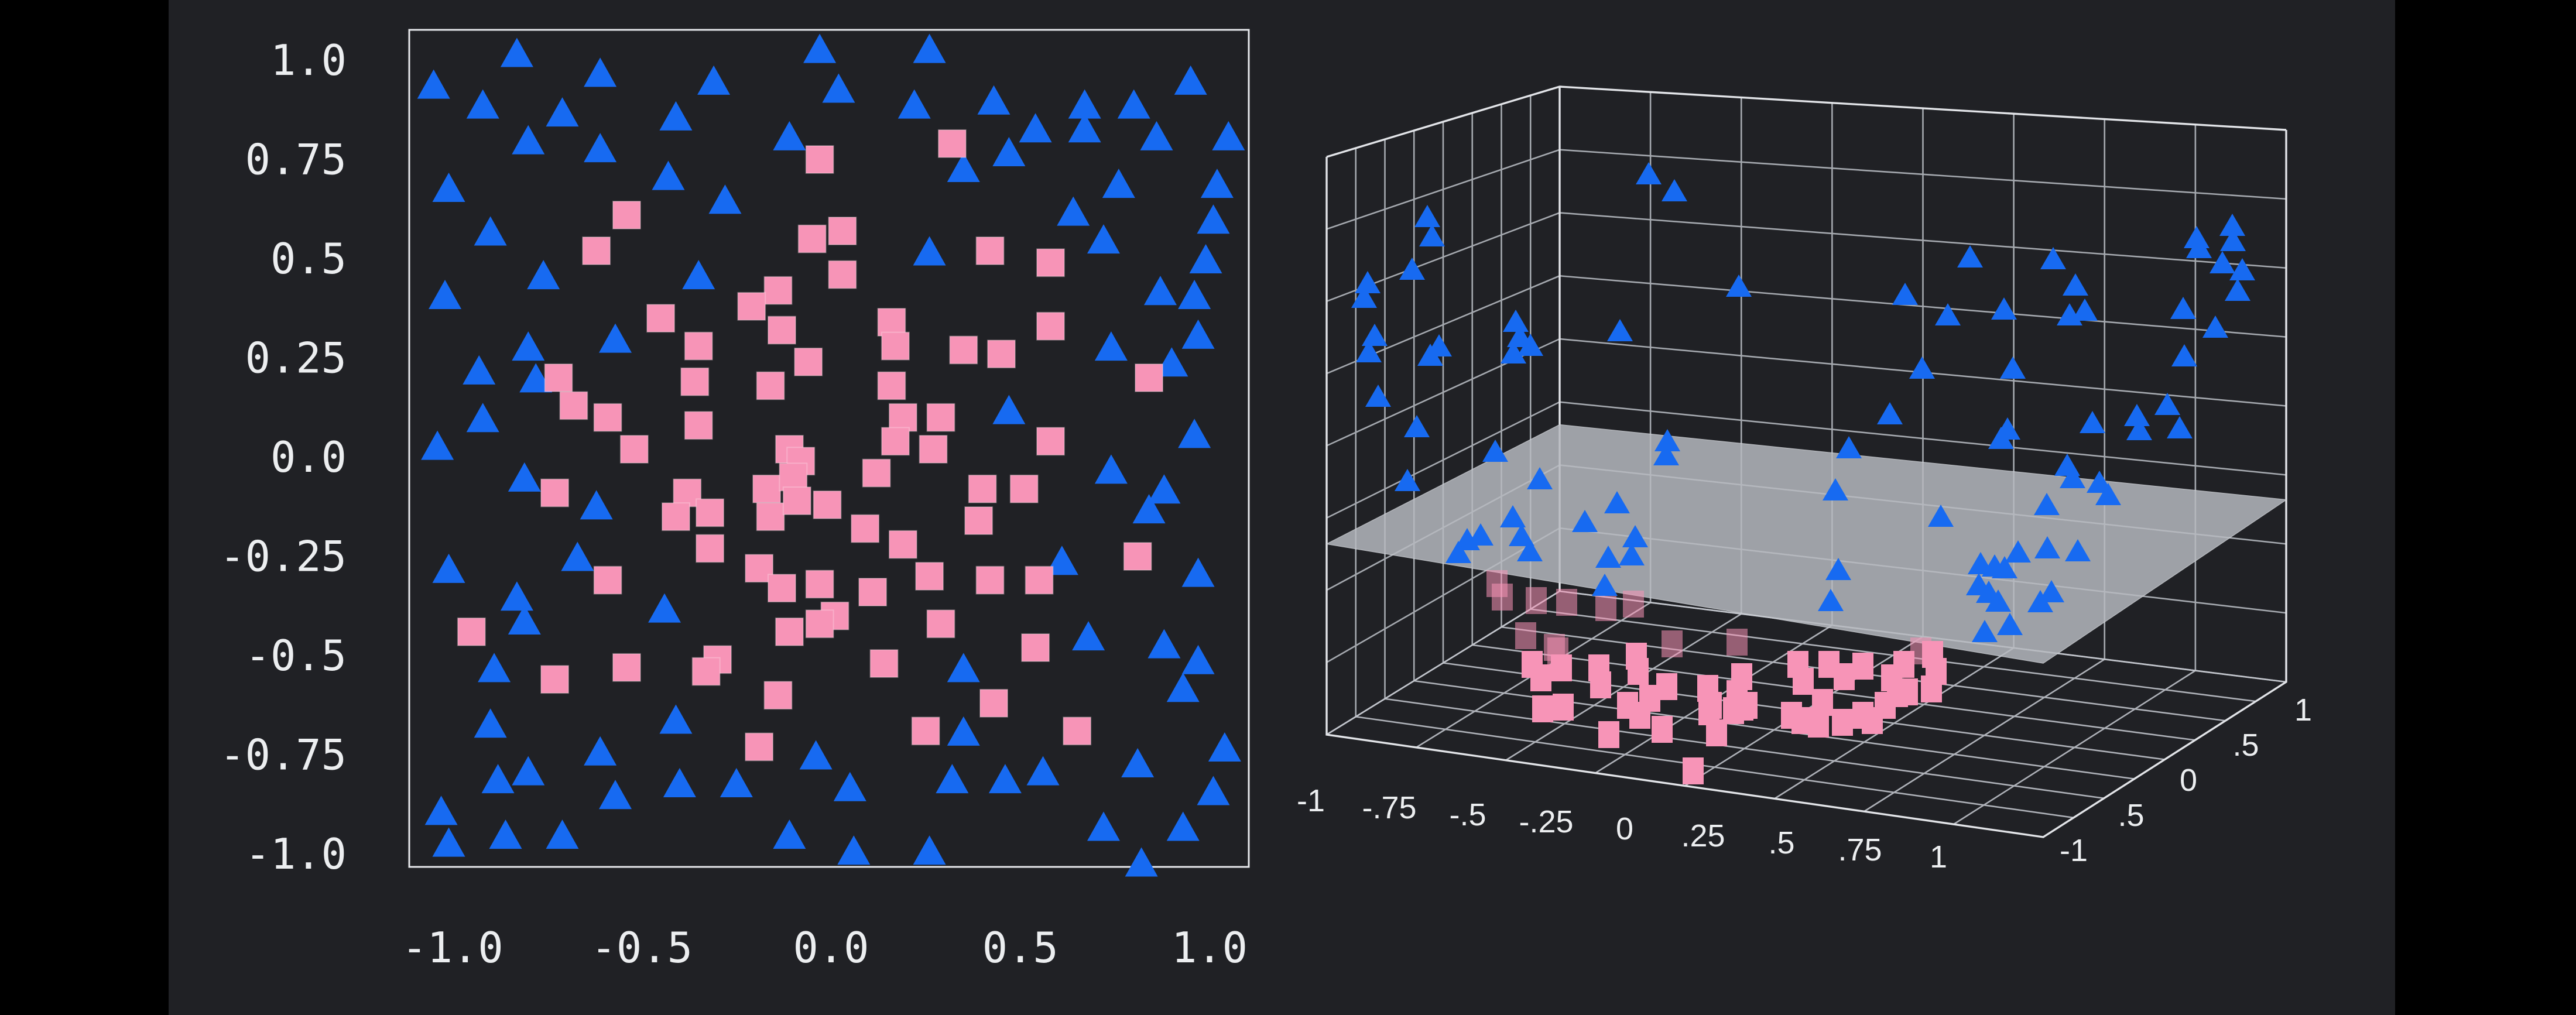 This screenshot has height=1015, width=2576. I want to click on x-tick-label: .25, so click(1703, 835).